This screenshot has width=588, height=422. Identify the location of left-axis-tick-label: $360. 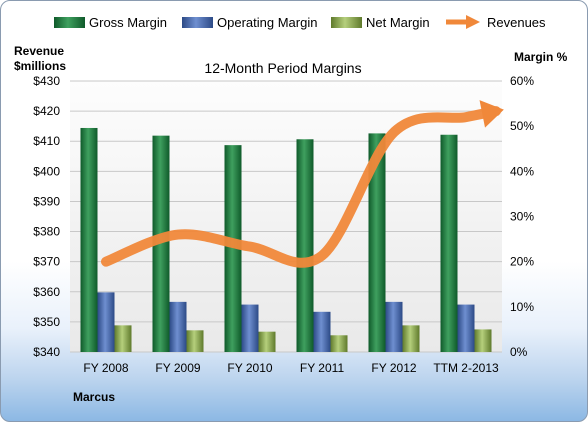
(46, 292).